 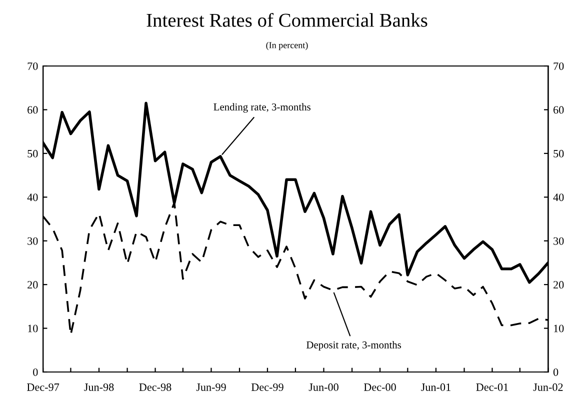 I want to click on x-tick-label: Jun-98, so click(x=99, y=387).